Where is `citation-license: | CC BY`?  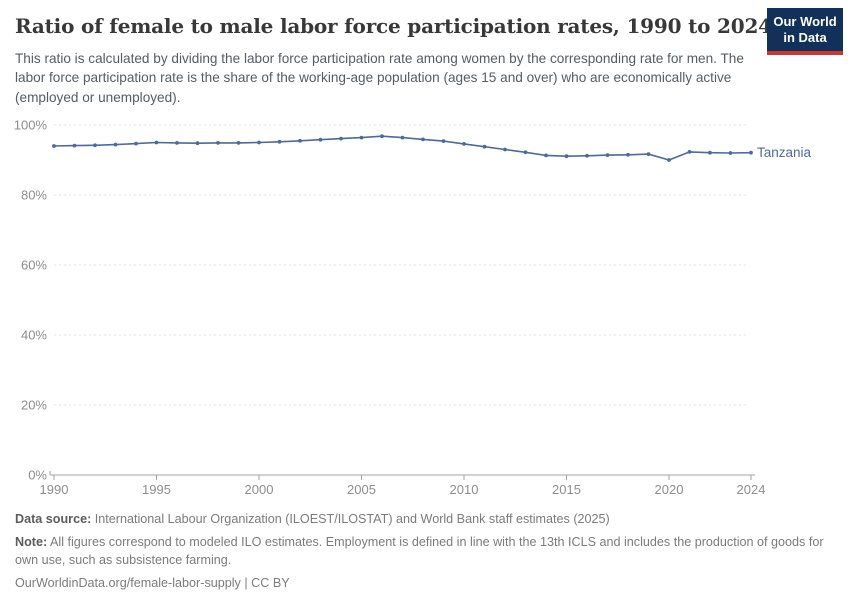
citation-license: | CC BY is located at coordinates (265, 582).